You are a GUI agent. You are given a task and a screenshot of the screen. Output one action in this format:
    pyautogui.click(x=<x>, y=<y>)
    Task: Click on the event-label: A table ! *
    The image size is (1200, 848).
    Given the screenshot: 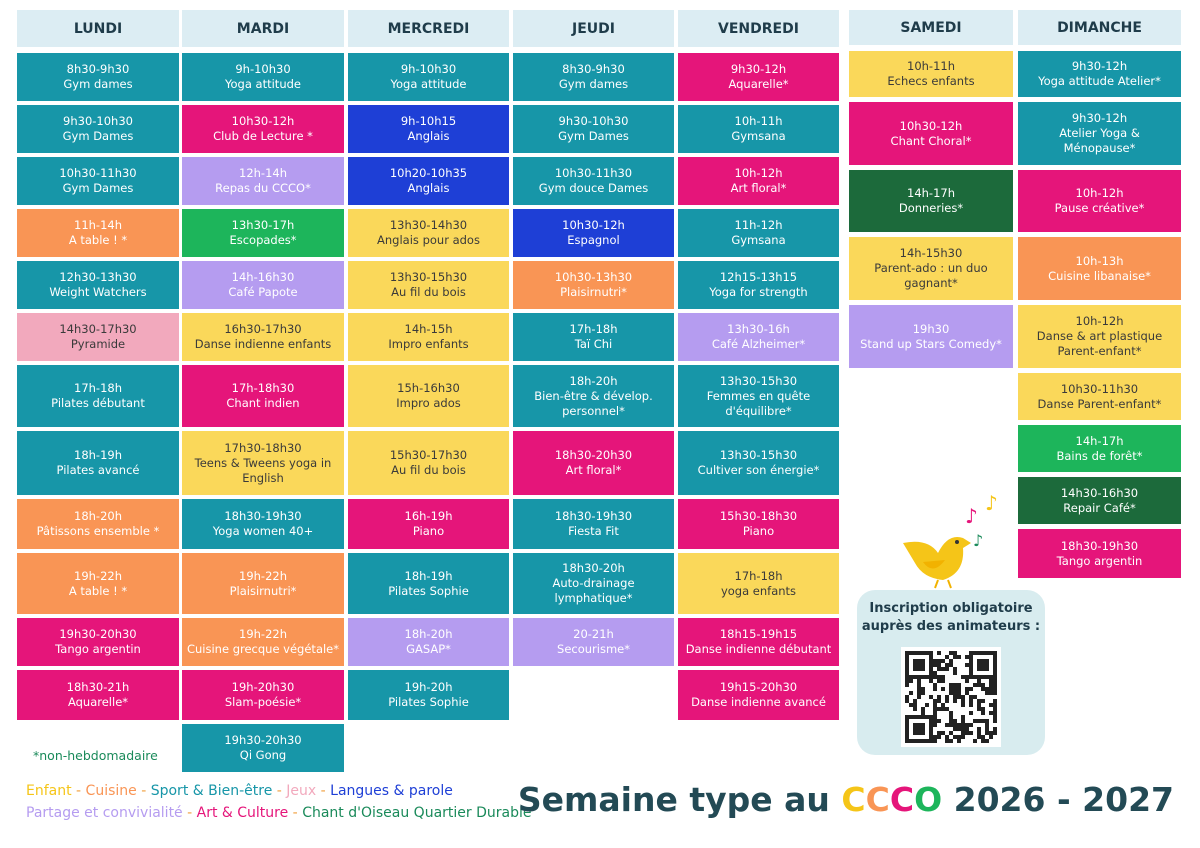 What is the action you would take?
    pyautogui.click(x=98, y=590)
    